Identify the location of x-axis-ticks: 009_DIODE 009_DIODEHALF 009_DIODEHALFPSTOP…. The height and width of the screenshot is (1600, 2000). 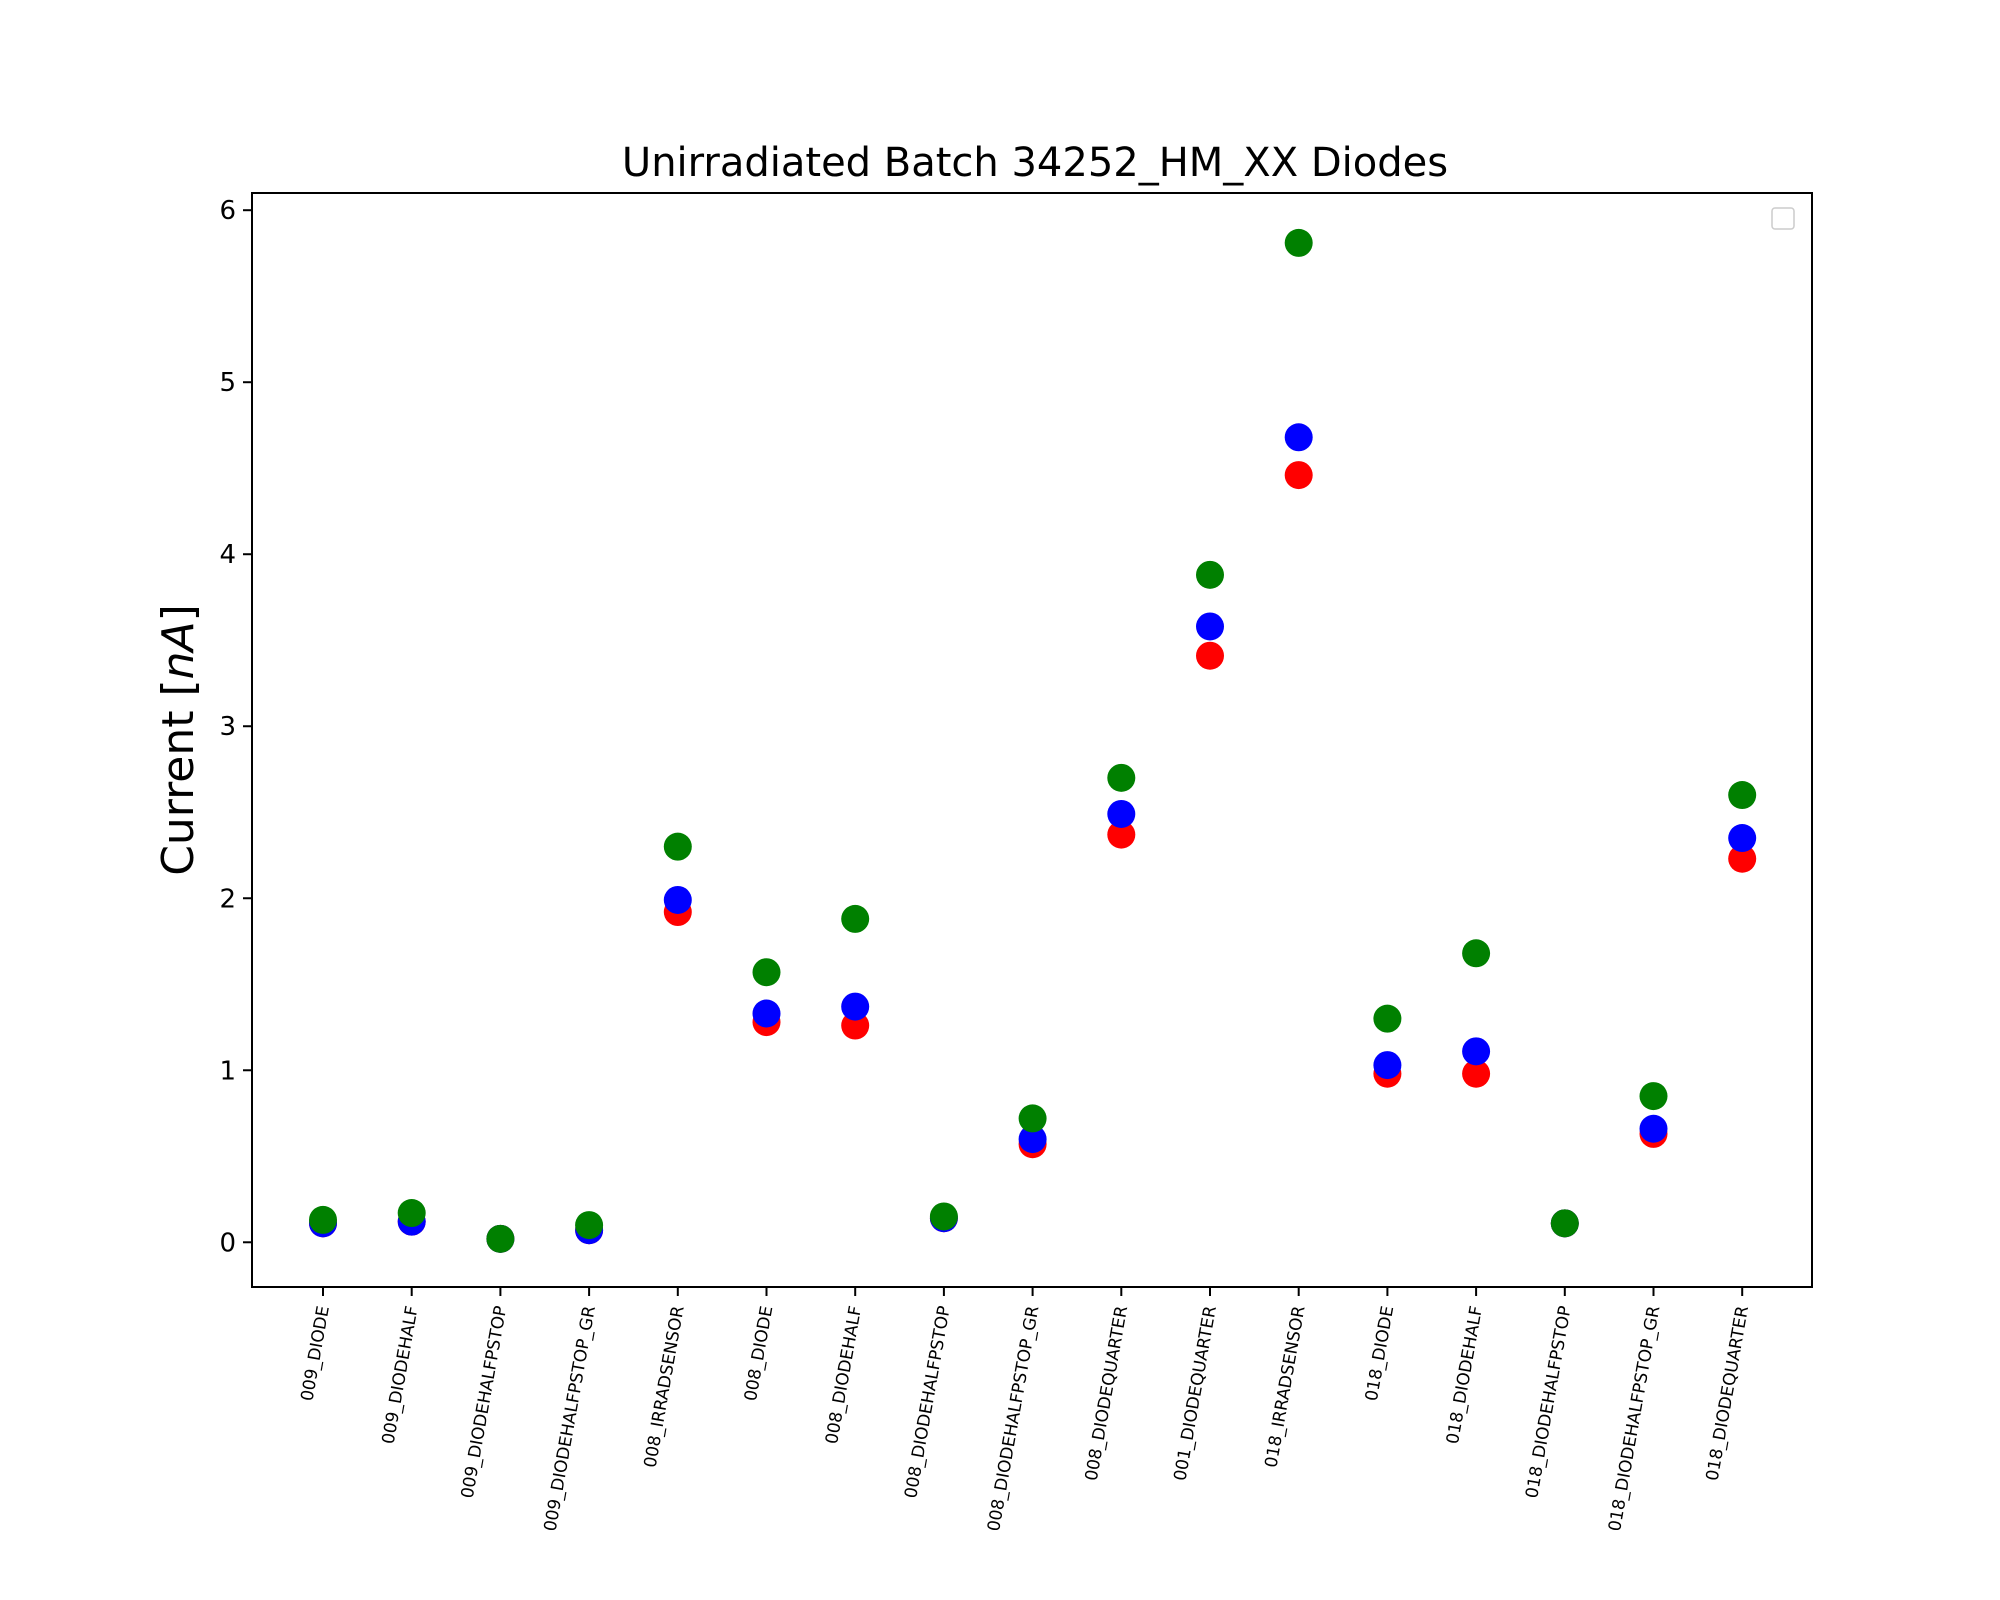
(1026, 1410).